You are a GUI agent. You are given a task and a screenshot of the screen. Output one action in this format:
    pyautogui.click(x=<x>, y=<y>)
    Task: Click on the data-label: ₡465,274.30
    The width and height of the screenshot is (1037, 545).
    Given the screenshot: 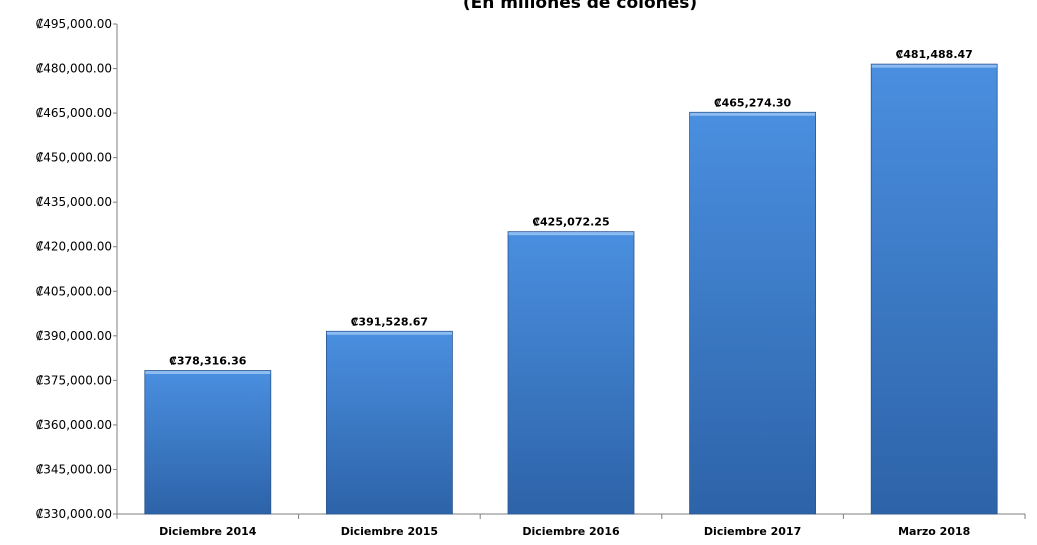 What is the action you would take?
    pyautogui.click(x=753, y=102)
    